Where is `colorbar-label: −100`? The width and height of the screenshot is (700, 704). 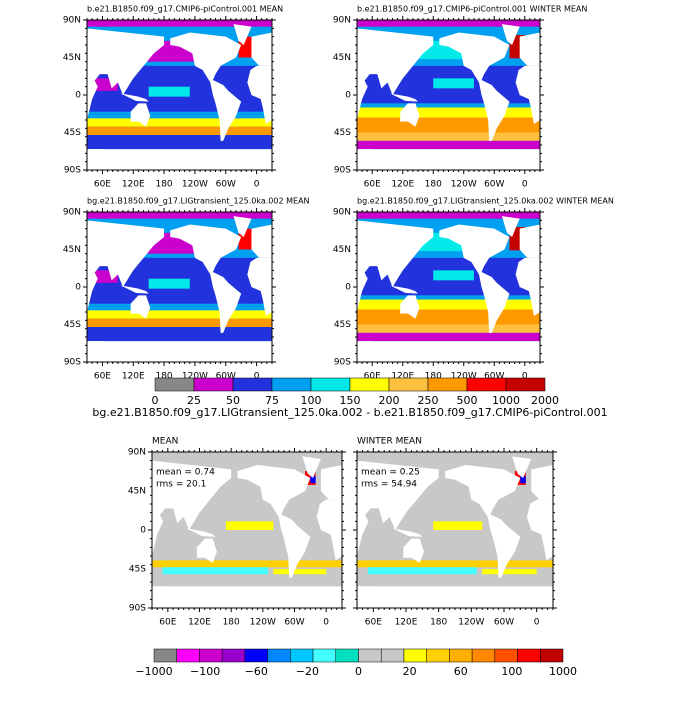
colorbar-label: −100 is located at coordinates (205, 671).